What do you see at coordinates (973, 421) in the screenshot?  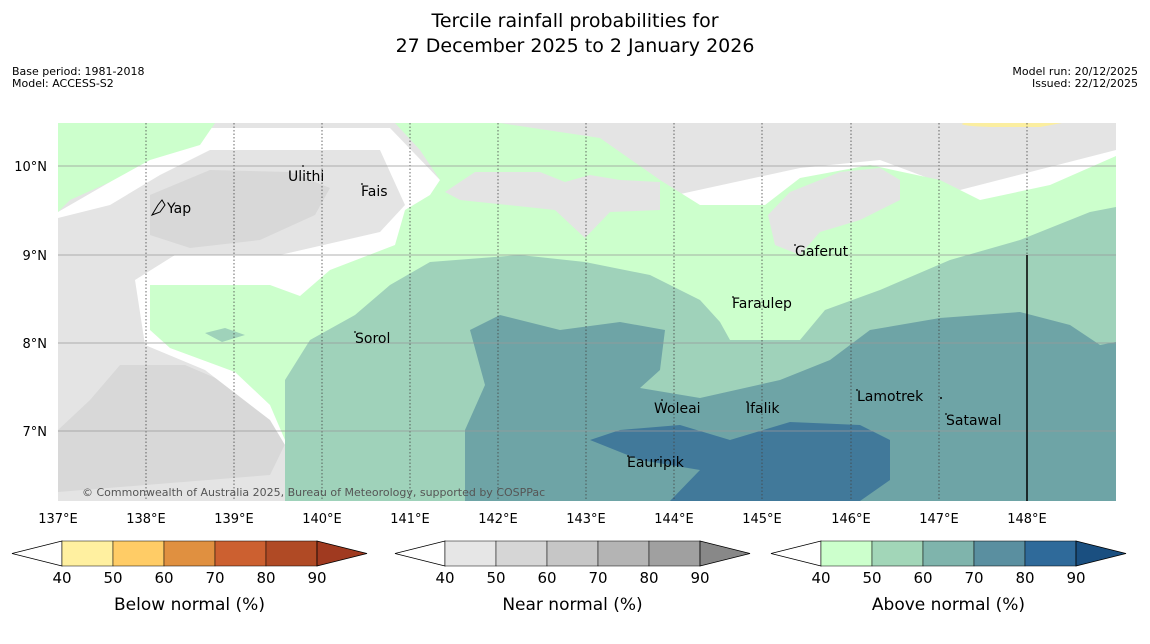 I see `place-label-satawal: Satawal` at bounding box center [973, 421].